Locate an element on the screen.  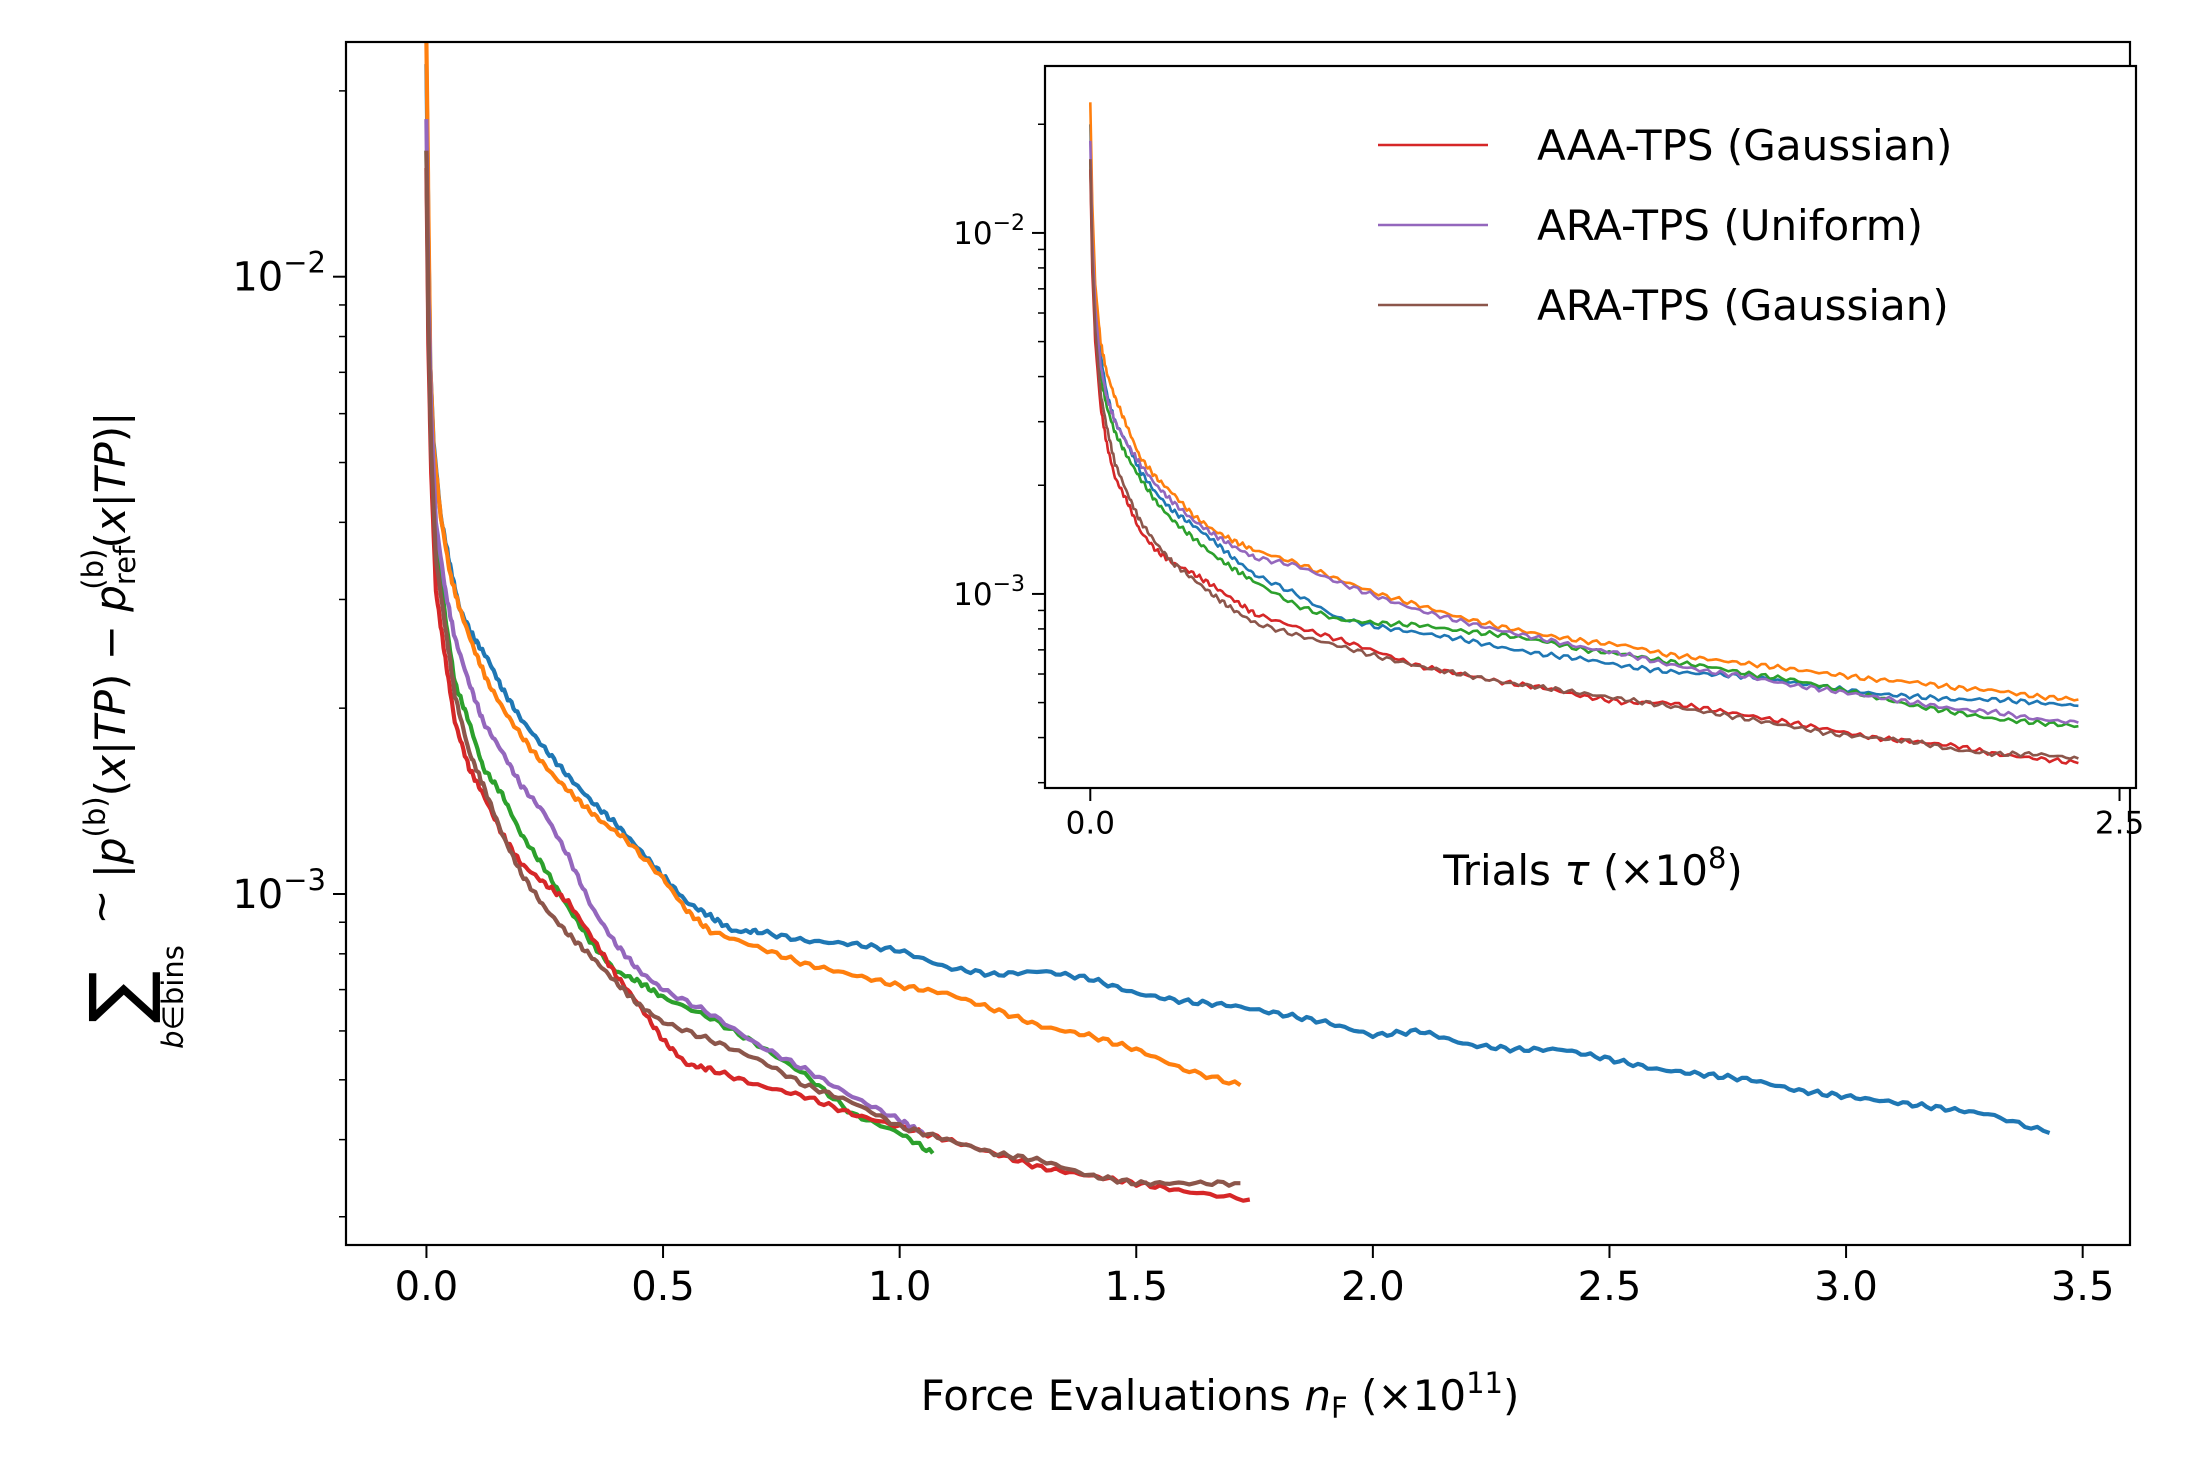
main-y-axis-label: |p(b)(x|TP) − pref(b)(x|TP)| ~ ∑ b∈bins is located at coordinates (132, 730).